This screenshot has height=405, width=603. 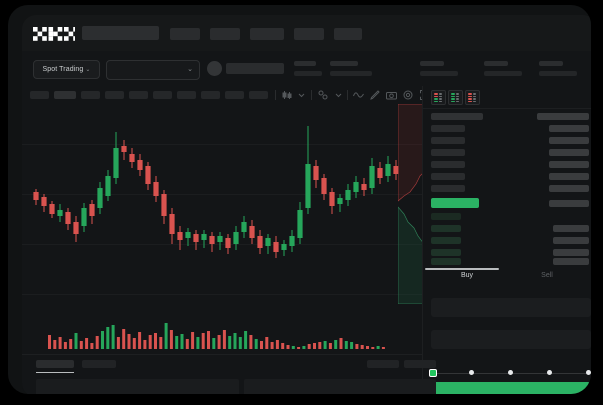 What do you see at coordinates (433, 372) in the screenshot?
I see `slider-handle` at bounding box center [433, 372].